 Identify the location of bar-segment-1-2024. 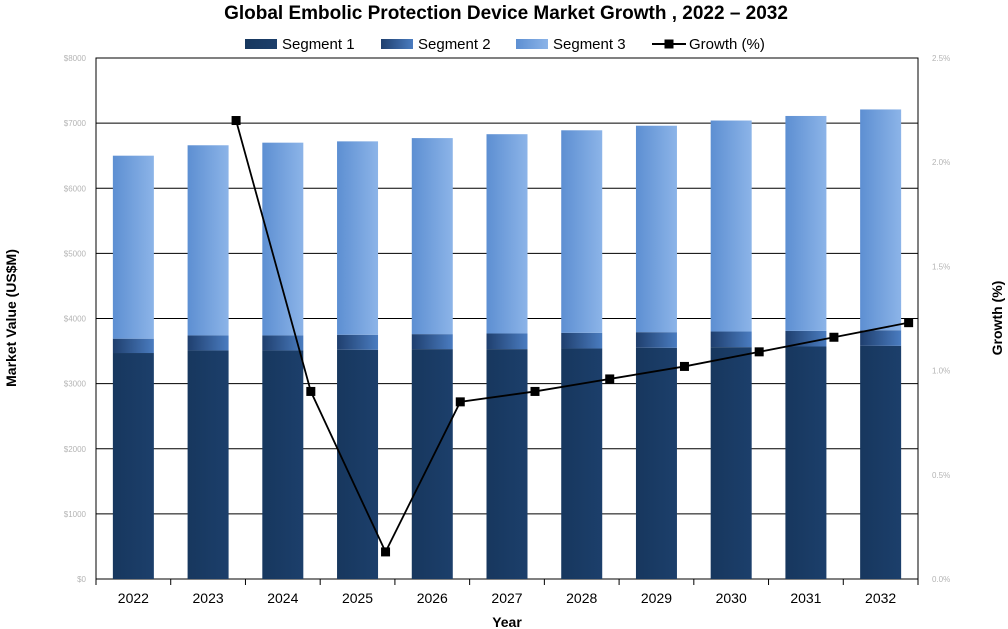
(283, 464).